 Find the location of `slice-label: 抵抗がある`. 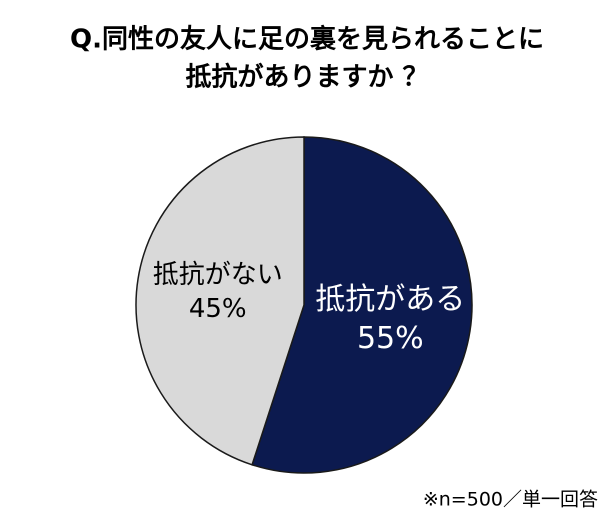

slice-label: 抵抗がある is located at coordinates (390, 299).